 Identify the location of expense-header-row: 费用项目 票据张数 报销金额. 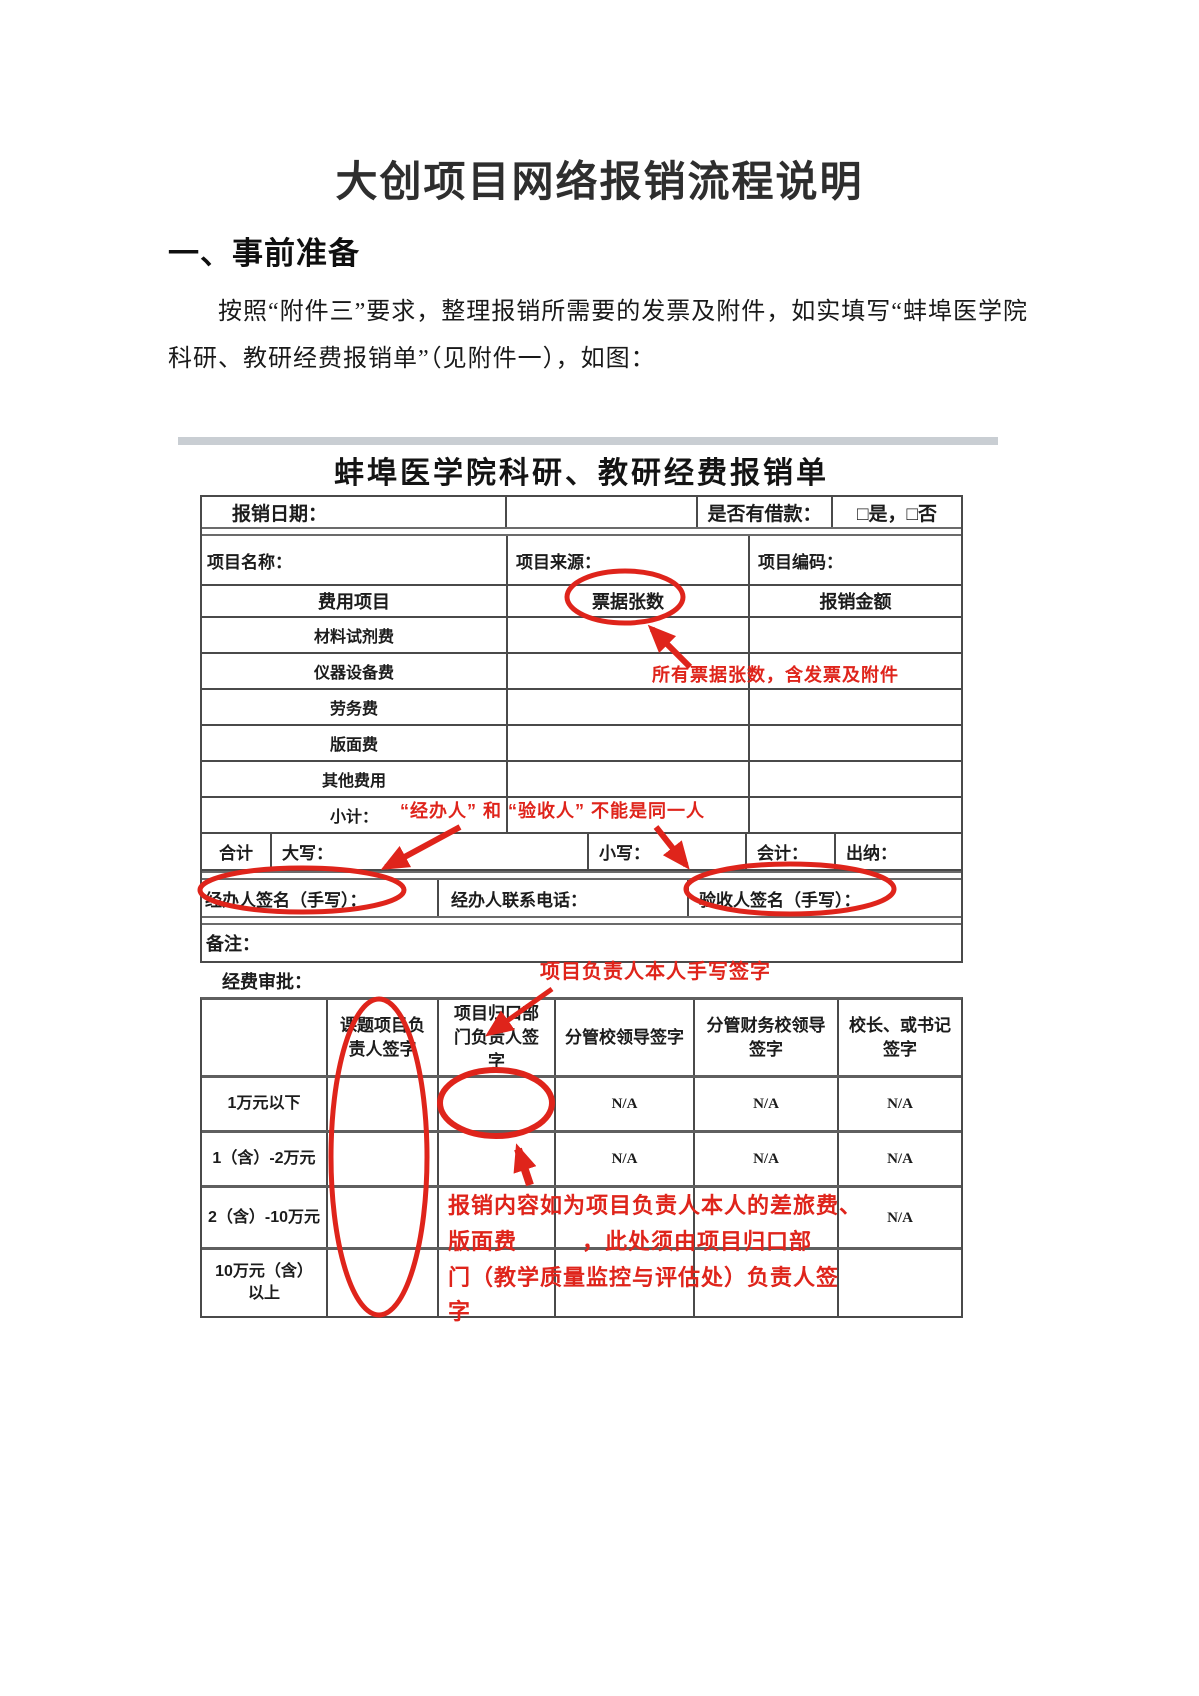
(581, 602).